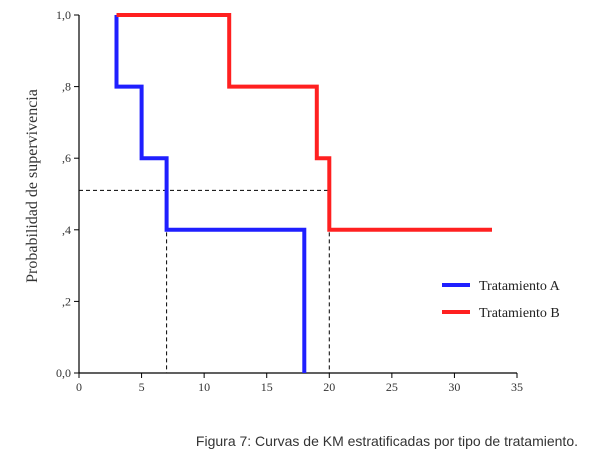  I want to click on x-tick-label: 15, so click(267, 387).